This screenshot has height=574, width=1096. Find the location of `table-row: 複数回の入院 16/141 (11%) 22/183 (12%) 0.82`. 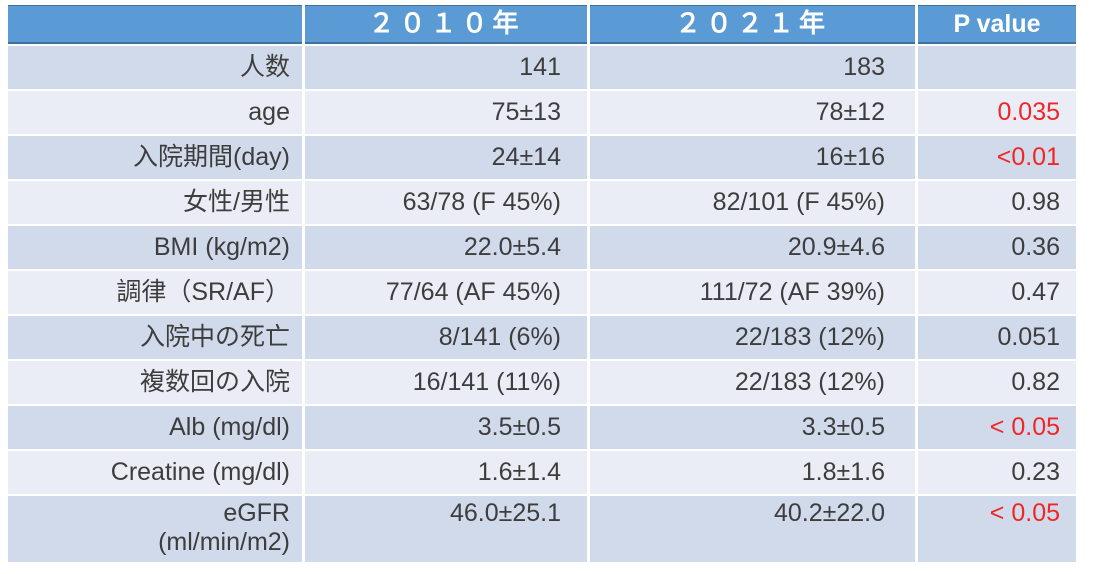

table-row: 複数回の入院 16/141 (11%) 22/183 (12%) 0.82 is located at coordinates (542, 382).